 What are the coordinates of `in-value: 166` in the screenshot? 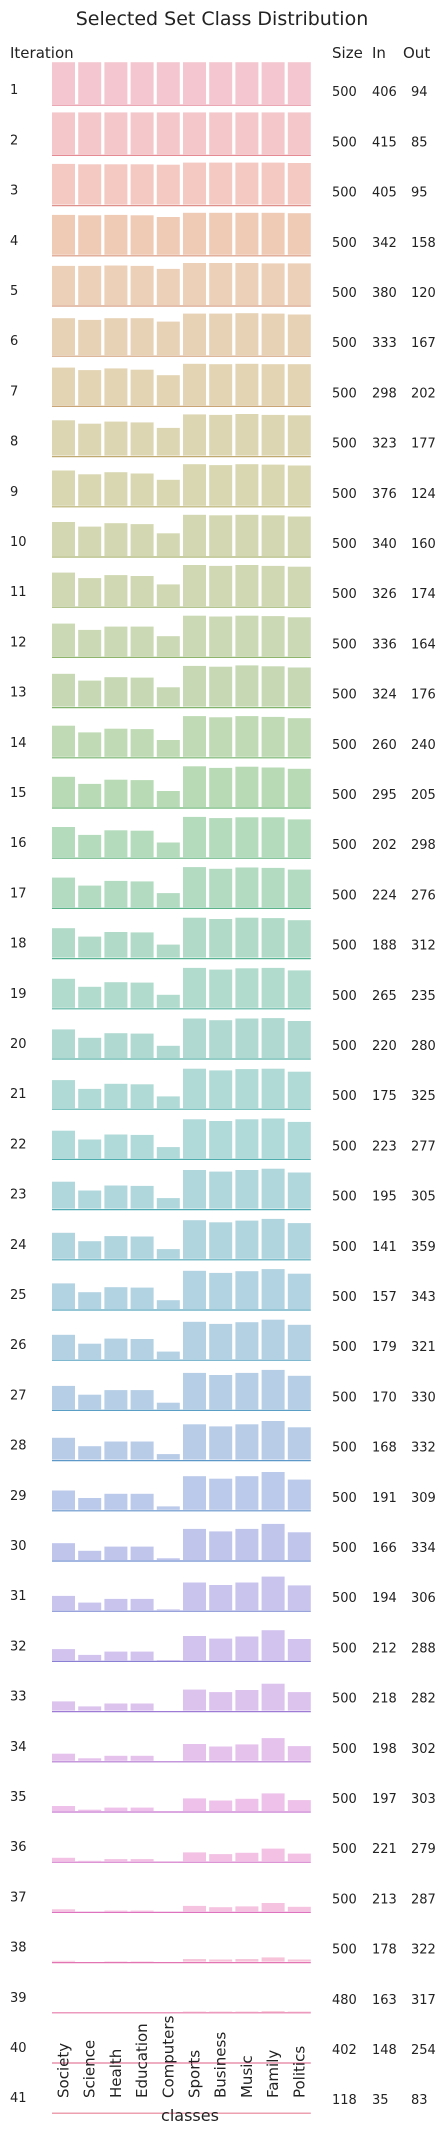 It's located at (384, 1548).